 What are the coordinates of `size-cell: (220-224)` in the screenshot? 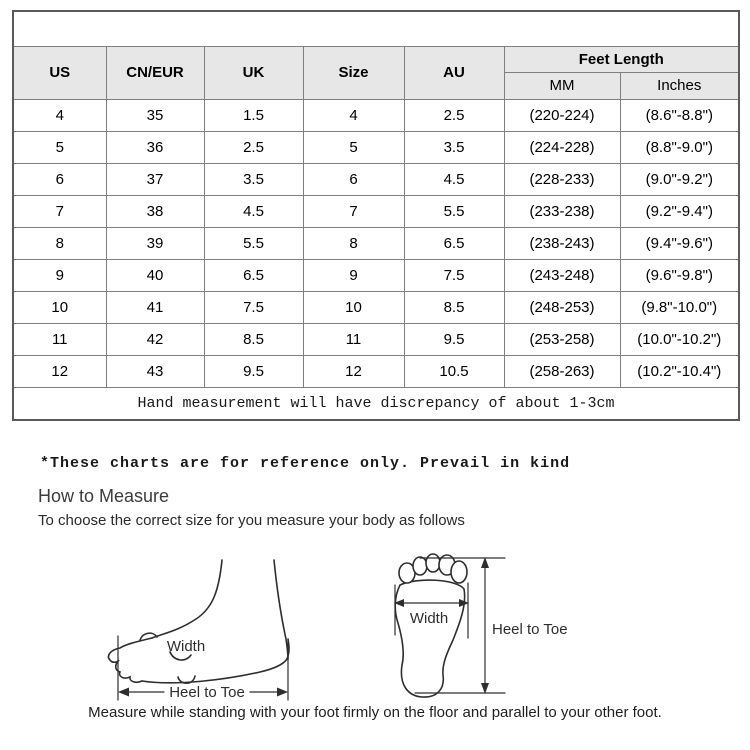 It's located at (562, 115).